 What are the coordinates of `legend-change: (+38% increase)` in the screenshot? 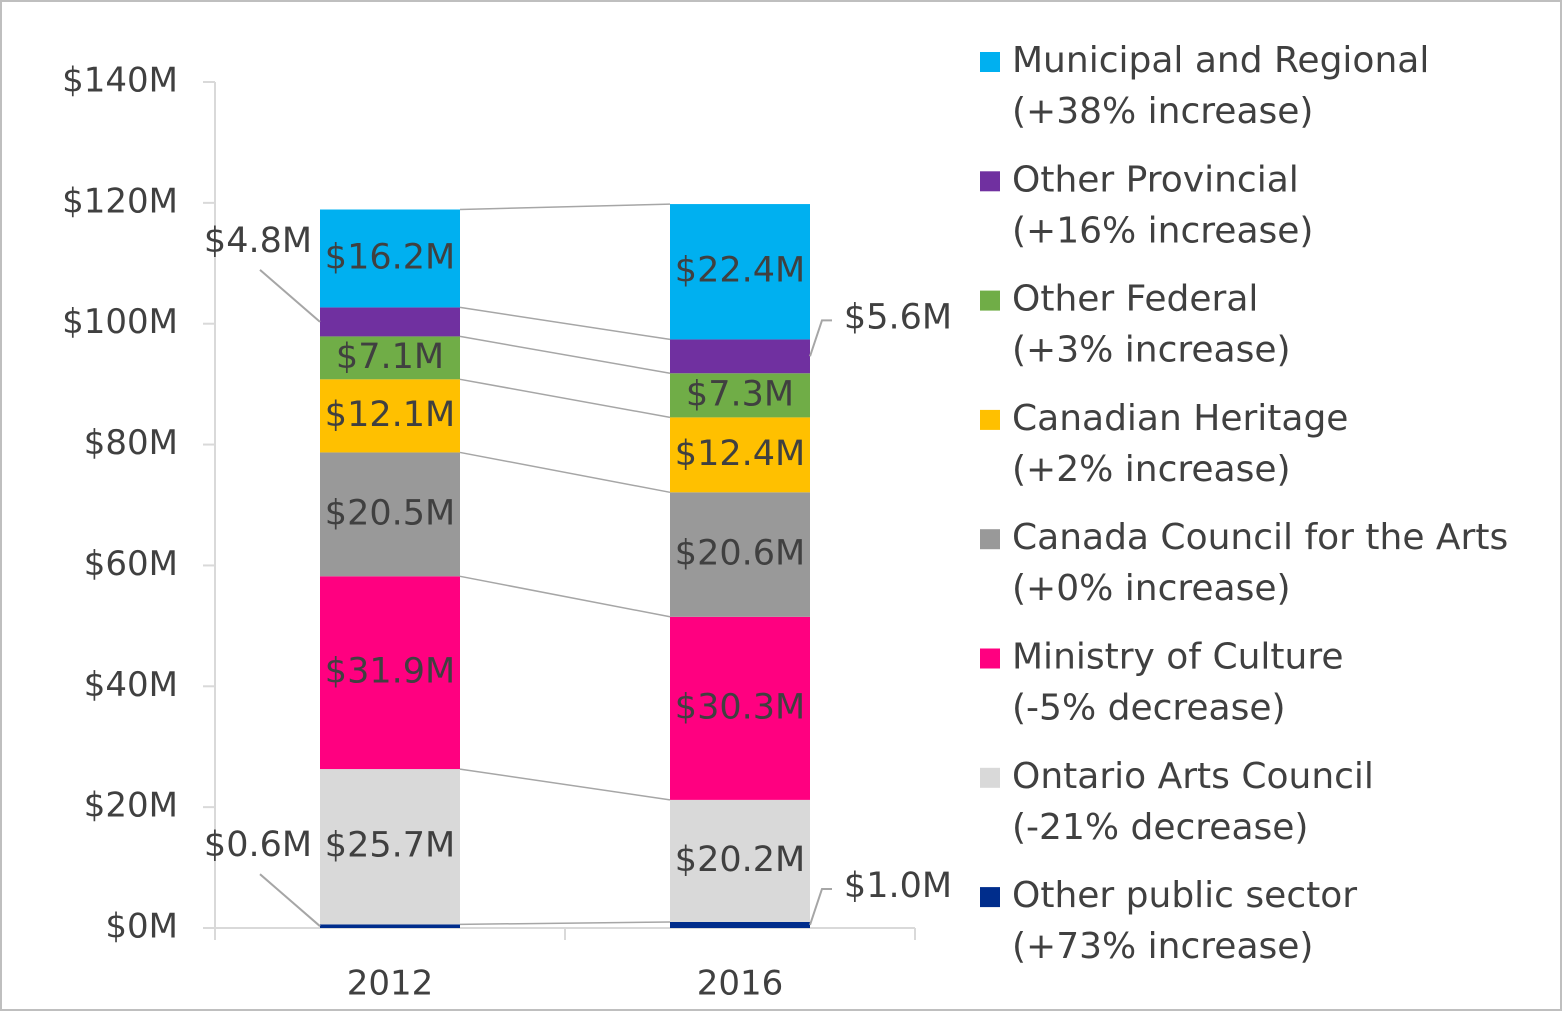 It's located at (1162, 111).